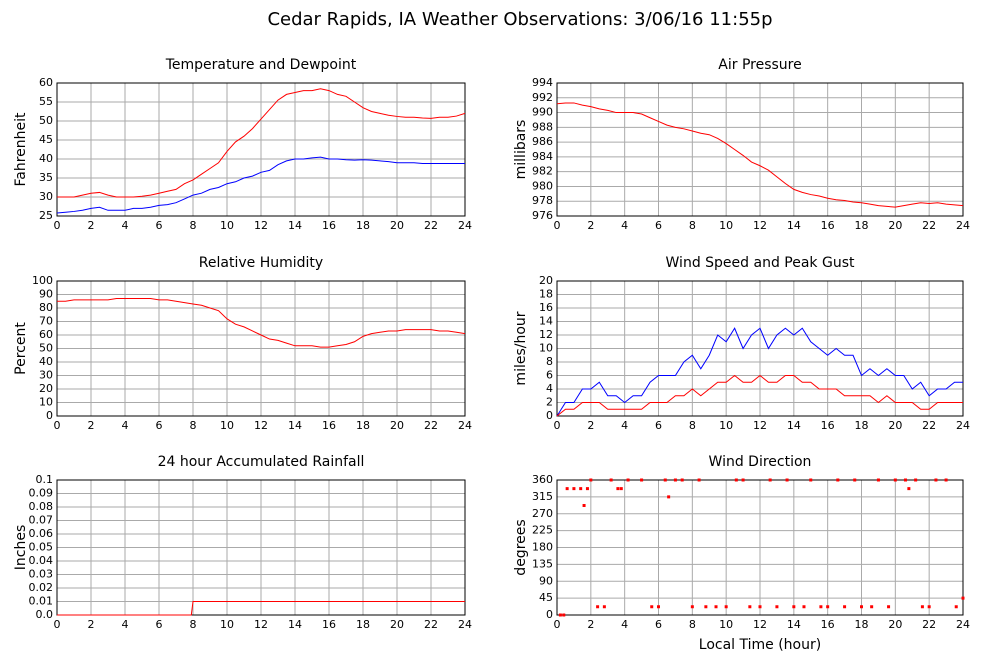  What do you see at coordinates (542, 496) in the screenshot?
I see `y-tick-label: 315` at bounding box center [542, 496].